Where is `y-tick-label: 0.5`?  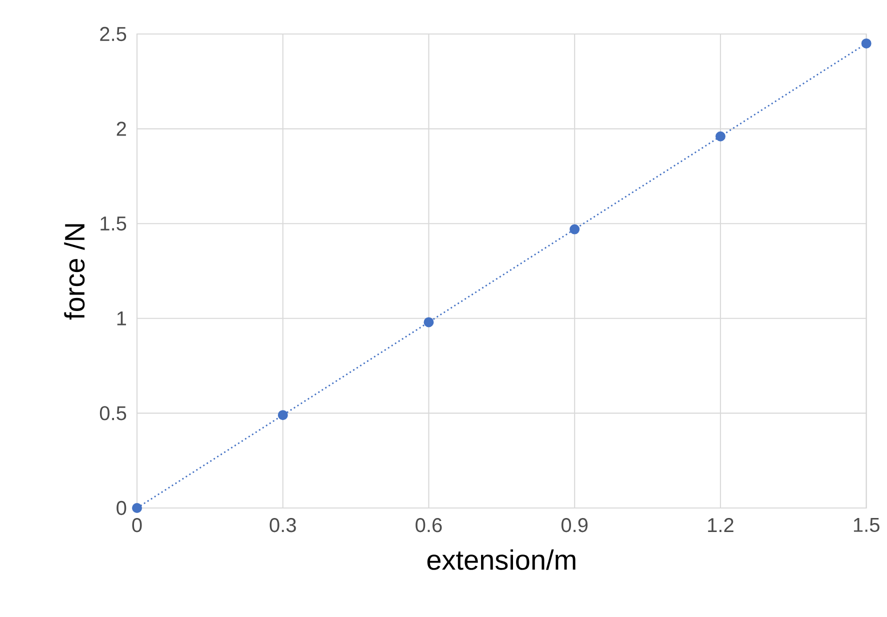
y-tick-label: 0.5 is located at coordinates (113, 413).